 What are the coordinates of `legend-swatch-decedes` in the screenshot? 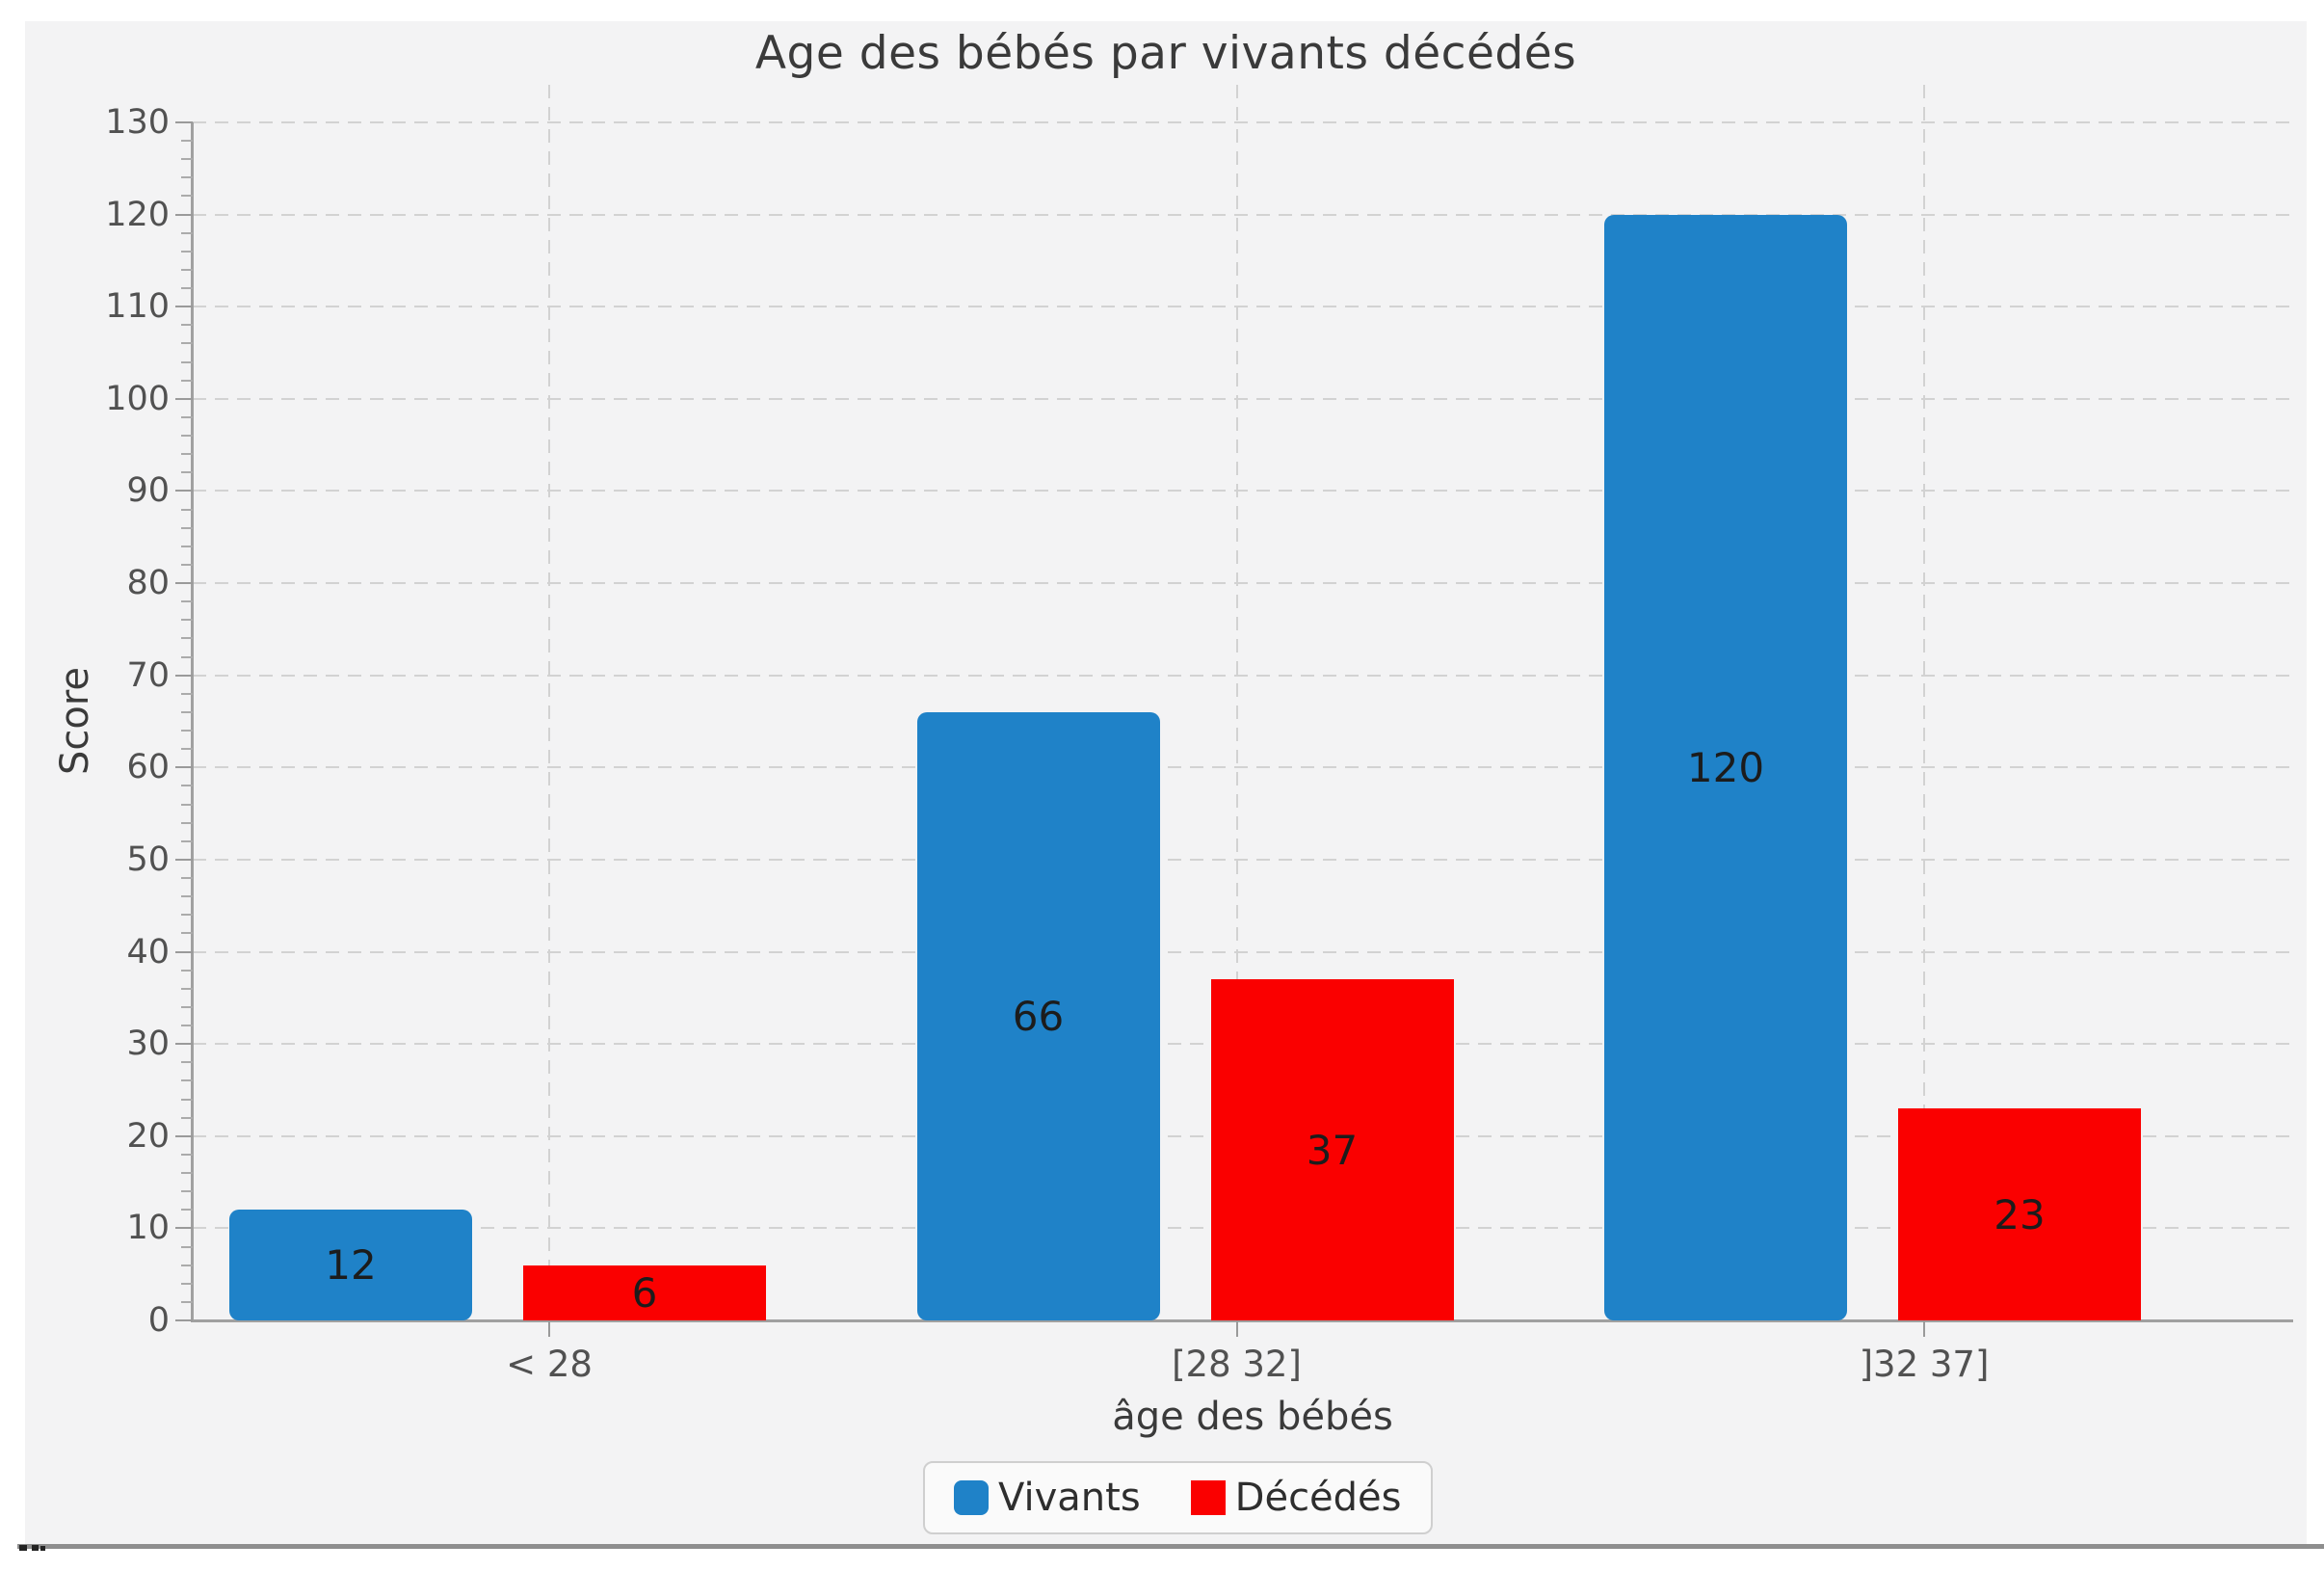 It's located at (1208, 1497).